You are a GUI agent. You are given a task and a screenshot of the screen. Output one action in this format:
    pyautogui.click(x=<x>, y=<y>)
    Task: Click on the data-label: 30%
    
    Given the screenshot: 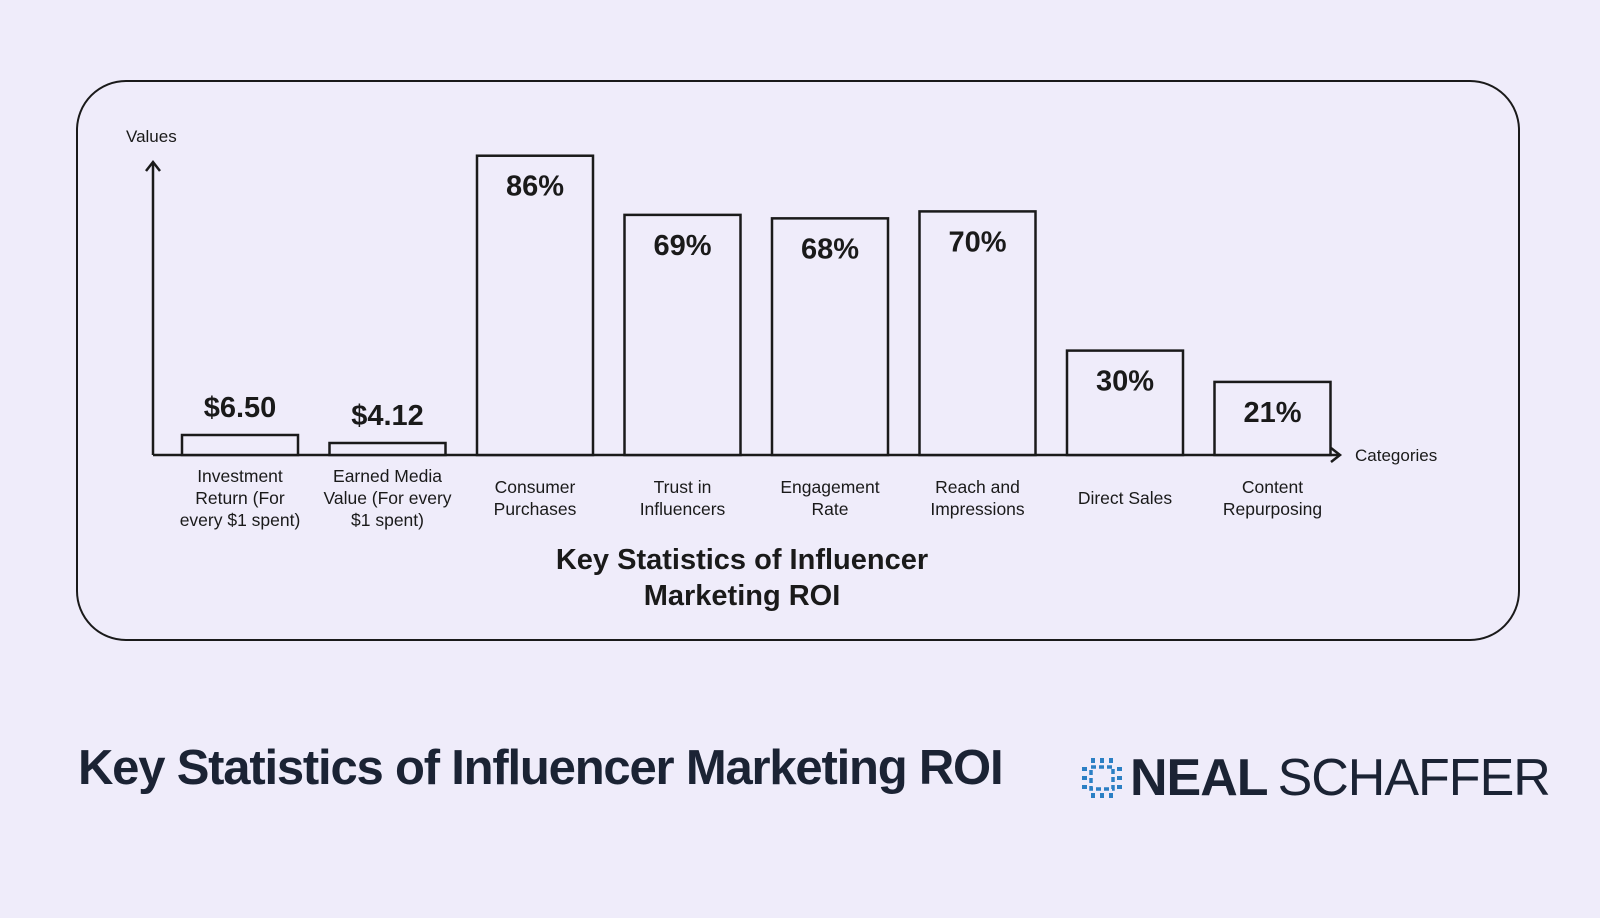 What is the action you would take?
    pyautogui.click(x=1125, y=382)
    